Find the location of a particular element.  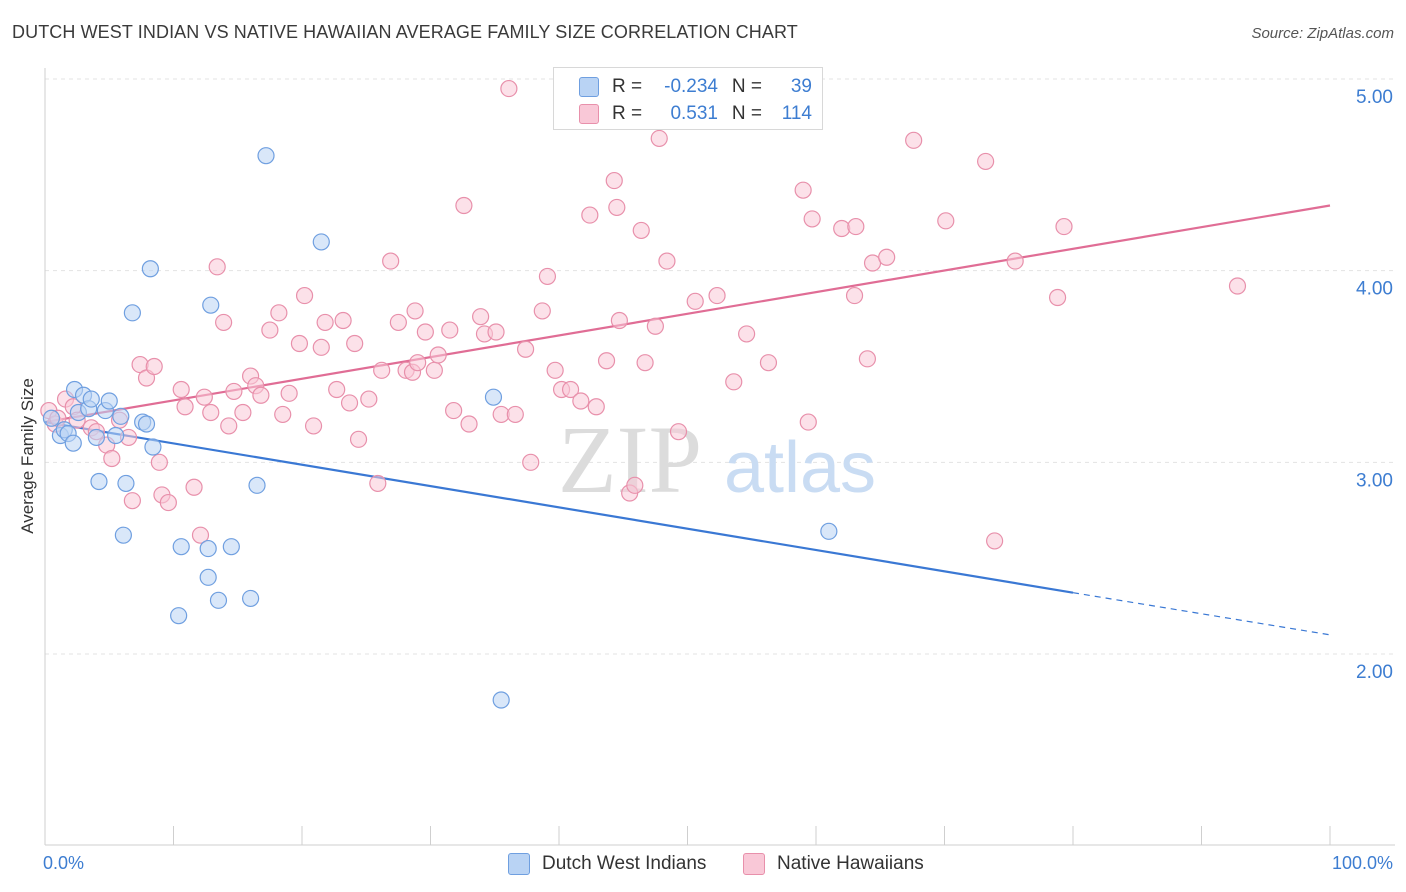

legend-swatch-pink is located at coordinates (589, 114).